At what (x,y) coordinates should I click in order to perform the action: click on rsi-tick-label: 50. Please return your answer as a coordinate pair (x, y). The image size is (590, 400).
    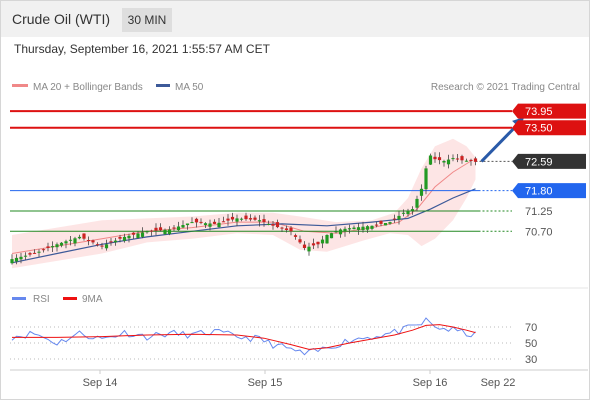
    Looking at the image, I should click on (531, 344).